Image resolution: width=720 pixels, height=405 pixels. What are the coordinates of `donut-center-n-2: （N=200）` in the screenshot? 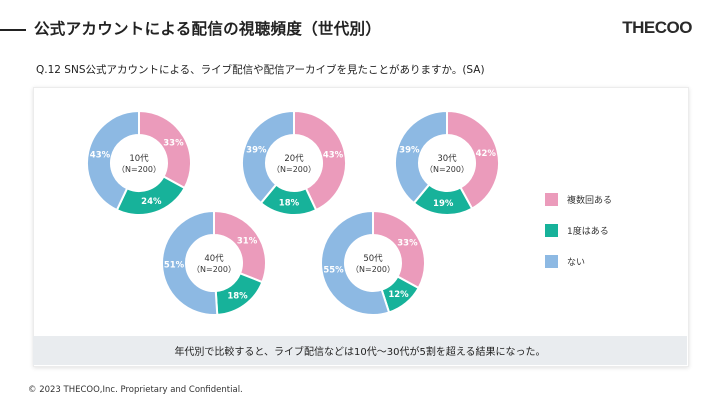 It's located at (294, 169).